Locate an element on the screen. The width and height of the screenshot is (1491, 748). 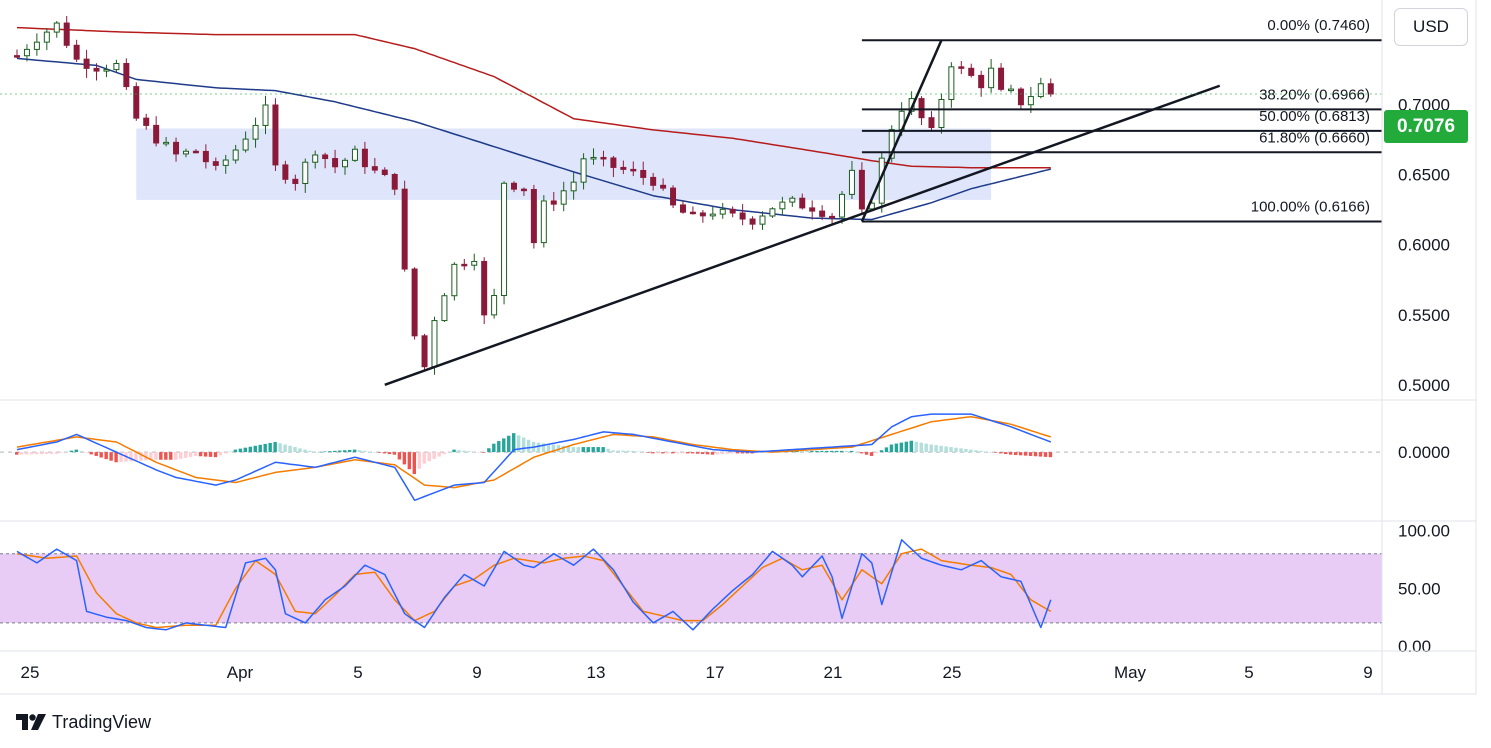
time-tick-label: 25 is located at coordinates (30, 672).